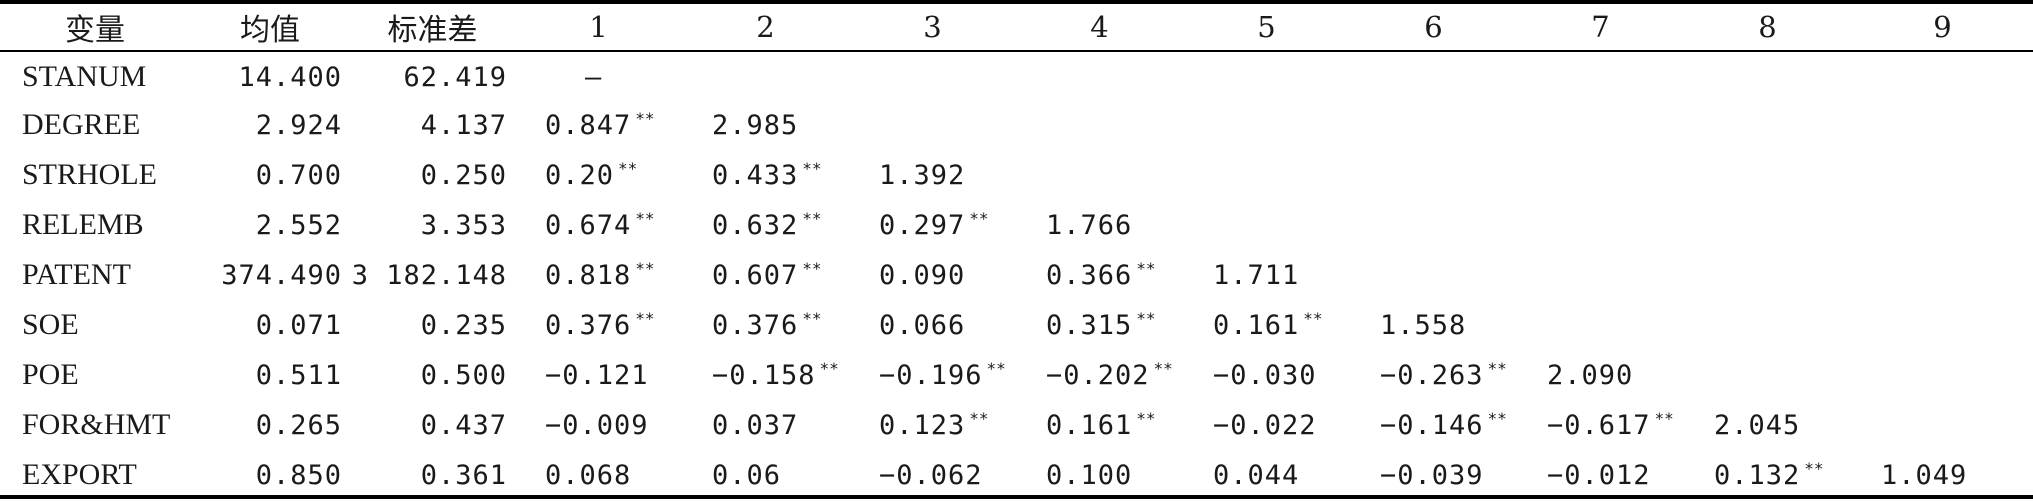 Image resolution: width=2033 pixels, height=501 pixels. Describe the element at coordinates (83, 224) in the screenshot. I see `variable-name: RELEMB` at that location.